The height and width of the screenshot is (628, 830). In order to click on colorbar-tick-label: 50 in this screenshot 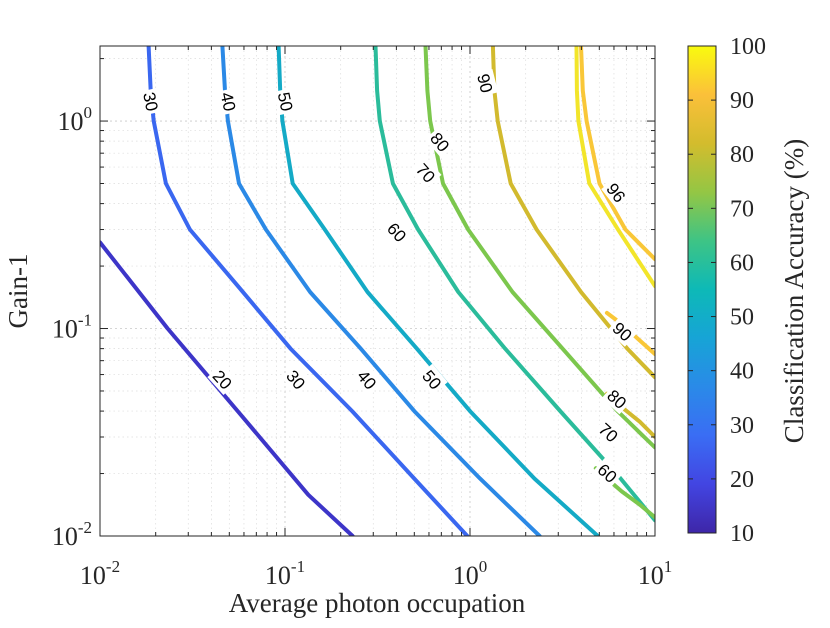, I will do `click(742, 318)`.